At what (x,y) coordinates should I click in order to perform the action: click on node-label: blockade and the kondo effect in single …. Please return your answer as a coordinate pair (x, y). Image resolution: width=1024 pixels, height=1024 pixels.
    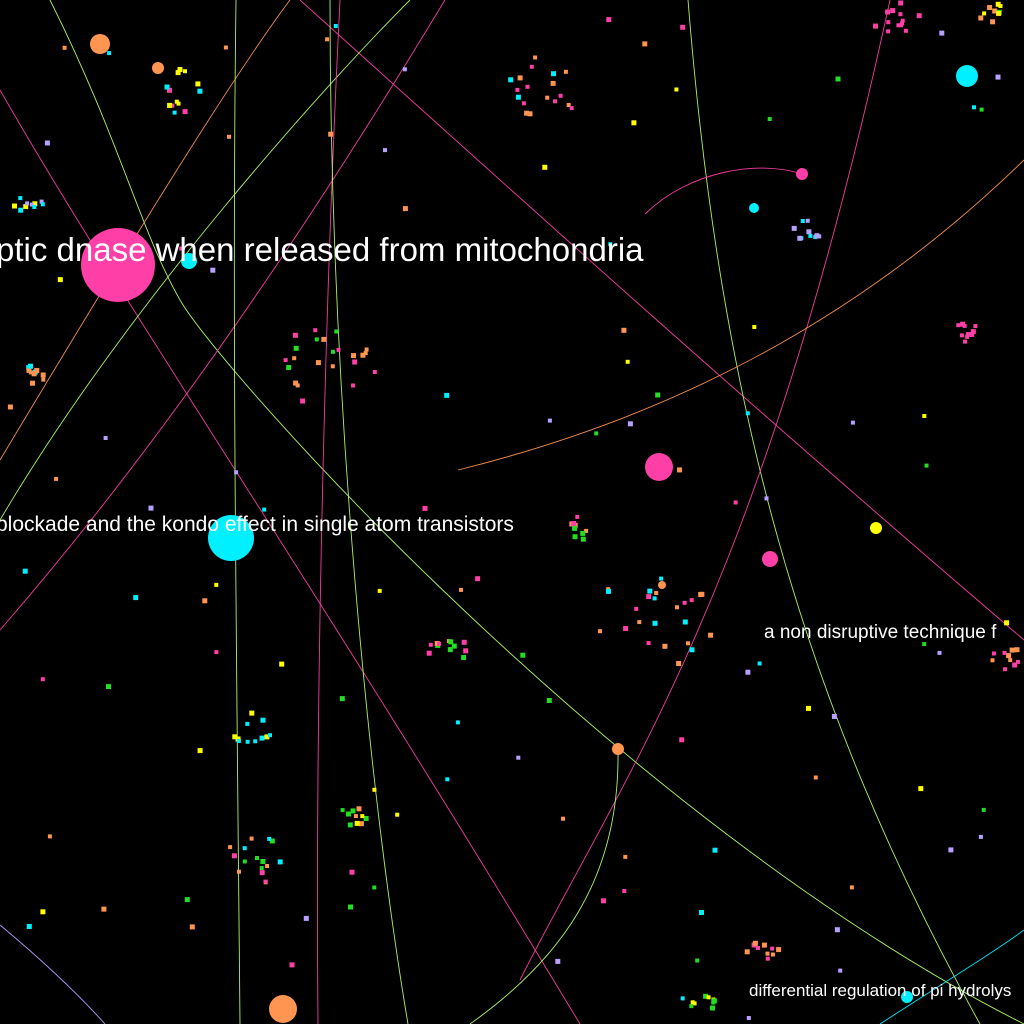
    Looking at the image, I should click on (257, 524).